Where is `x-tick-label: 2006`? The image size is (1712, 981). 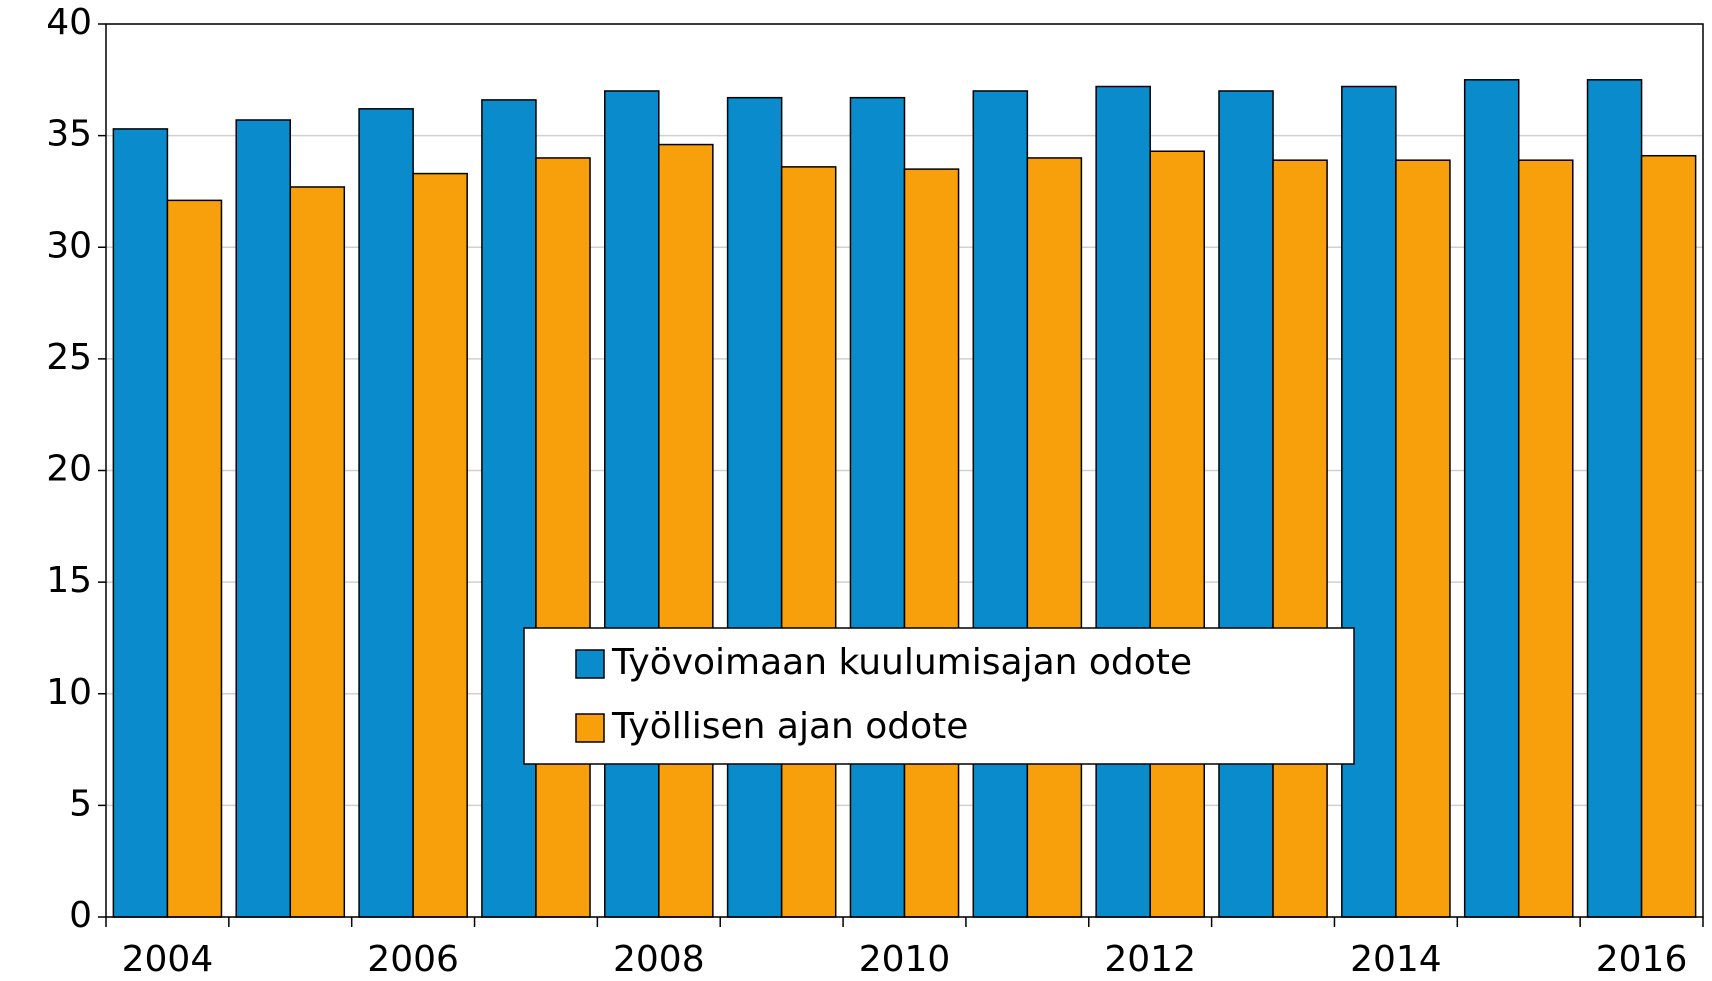 x-tick-label: 2006 is located at coordinates (413, 959).